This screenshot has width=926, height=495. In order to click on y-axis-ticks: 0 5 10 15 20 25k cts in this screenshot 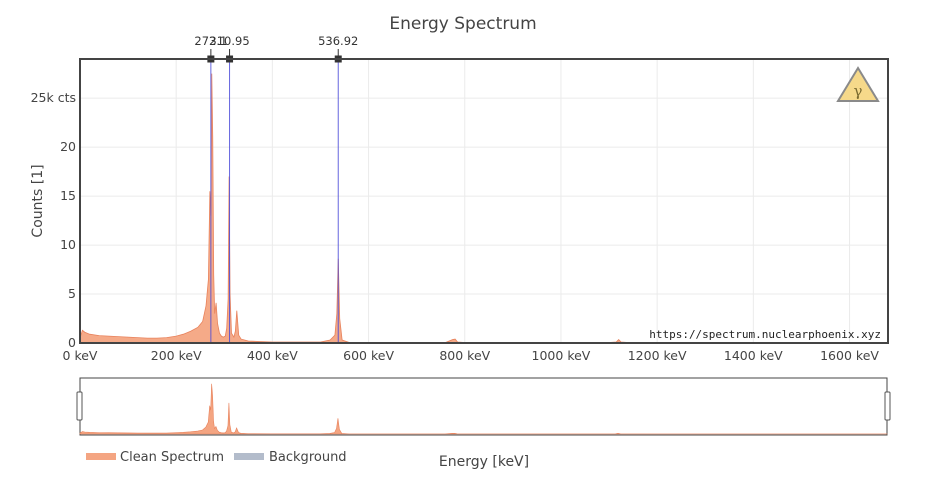, I will do `click(53, 220)`.